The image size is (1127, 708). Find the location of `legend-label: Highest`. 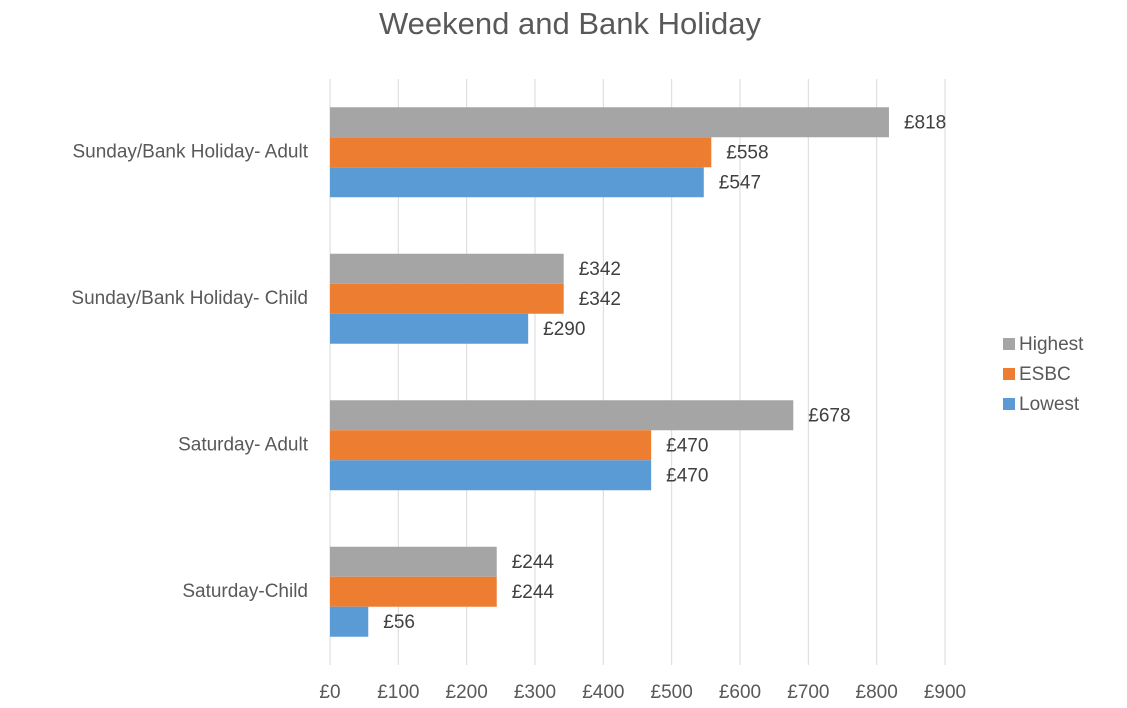

legend-label: Highest is located at coordinates (1051, 344).